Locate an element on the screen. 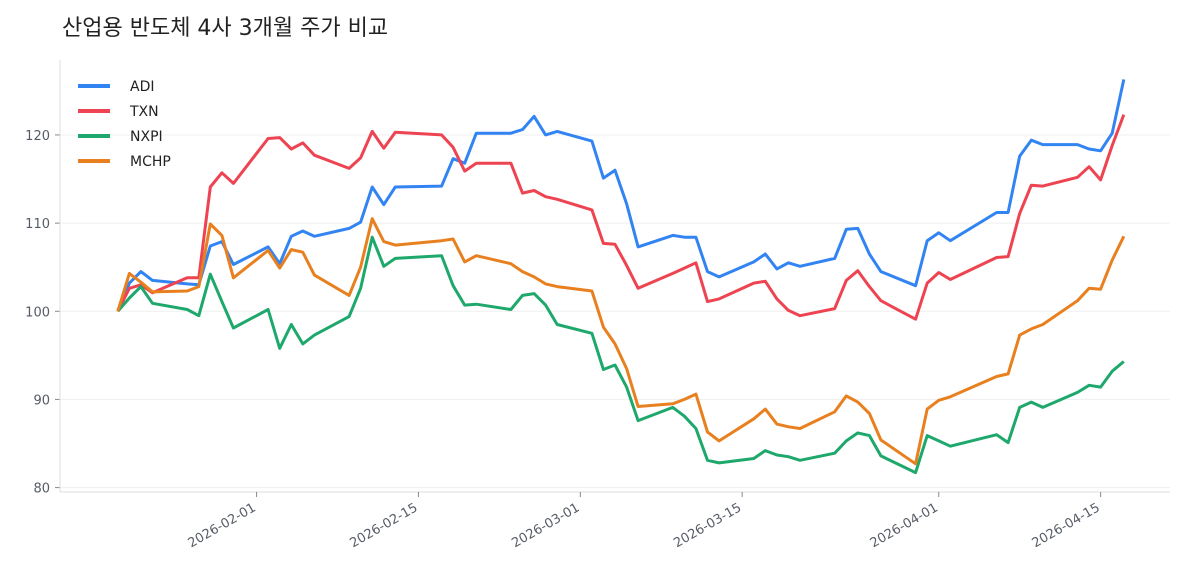 This screenshot has height=585, width=1185. x-tick-label: 2026-04-15 is located at coordinates (1066, 525).